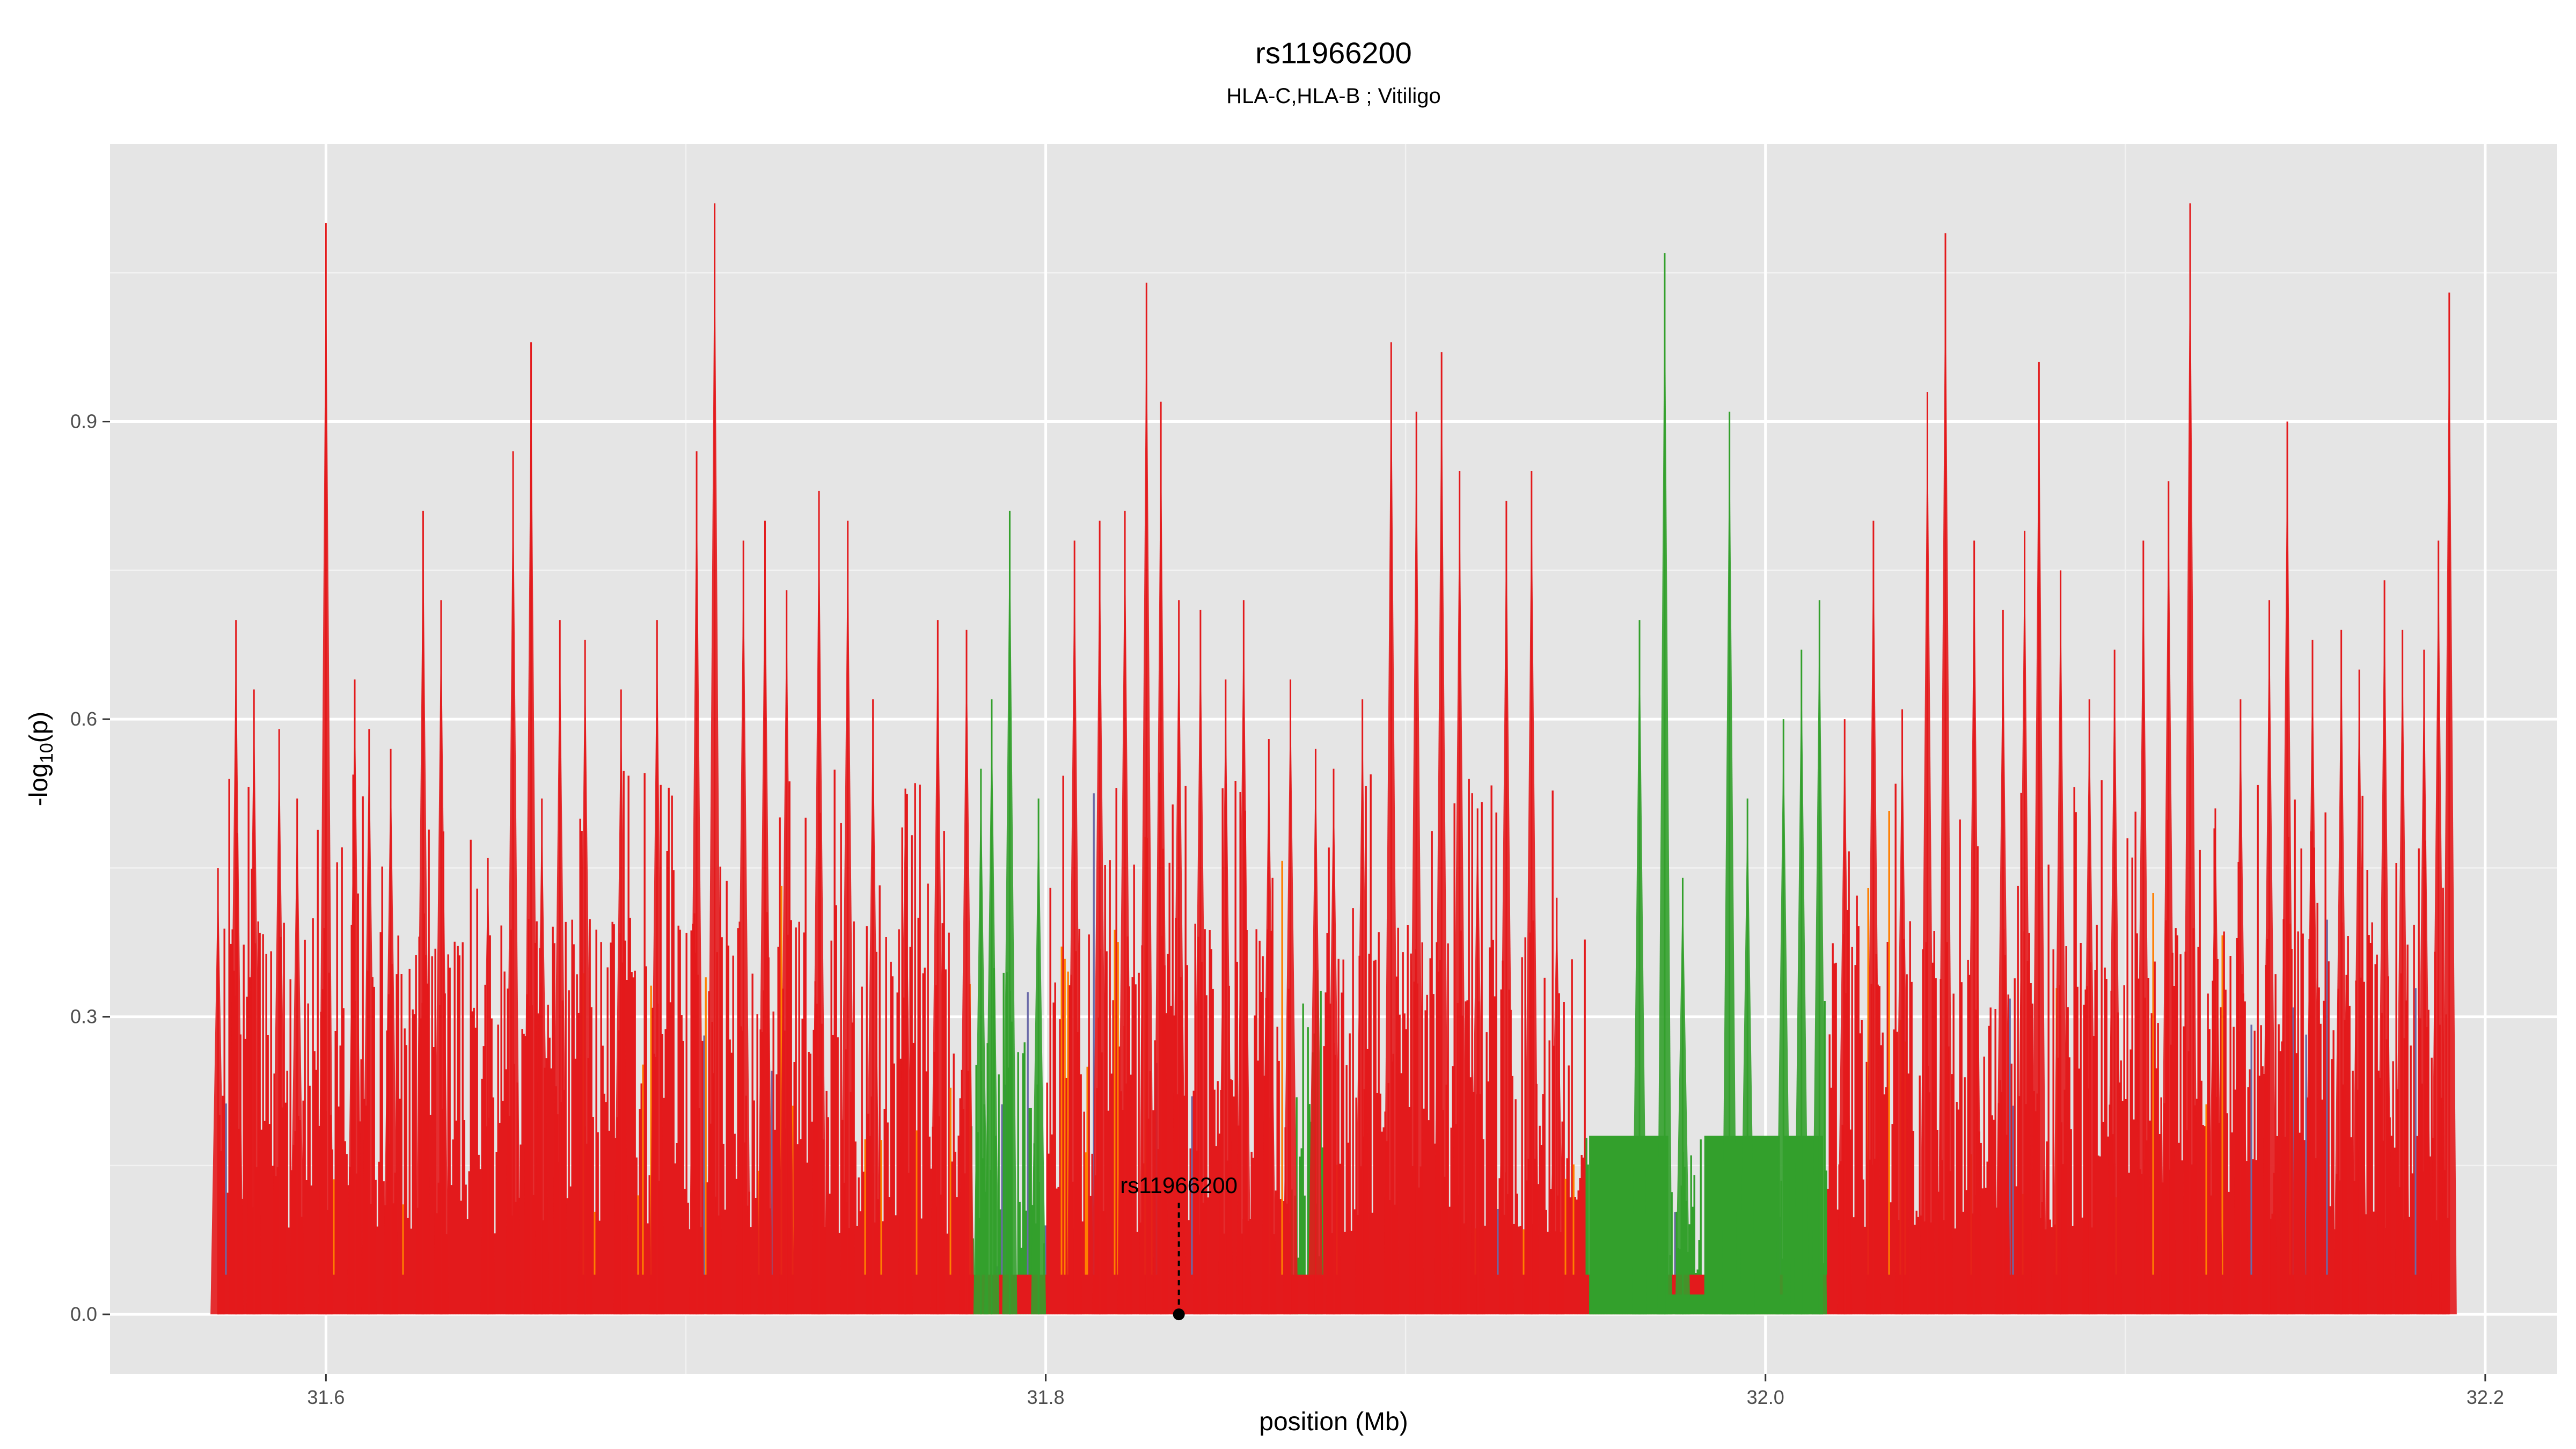  What do you see at coordinates (1333, 96) in the screenshot?
I see `chart-subtitle: HLA-C,HLA-B ; Vitiligo` at bounding box center [1333, 96].